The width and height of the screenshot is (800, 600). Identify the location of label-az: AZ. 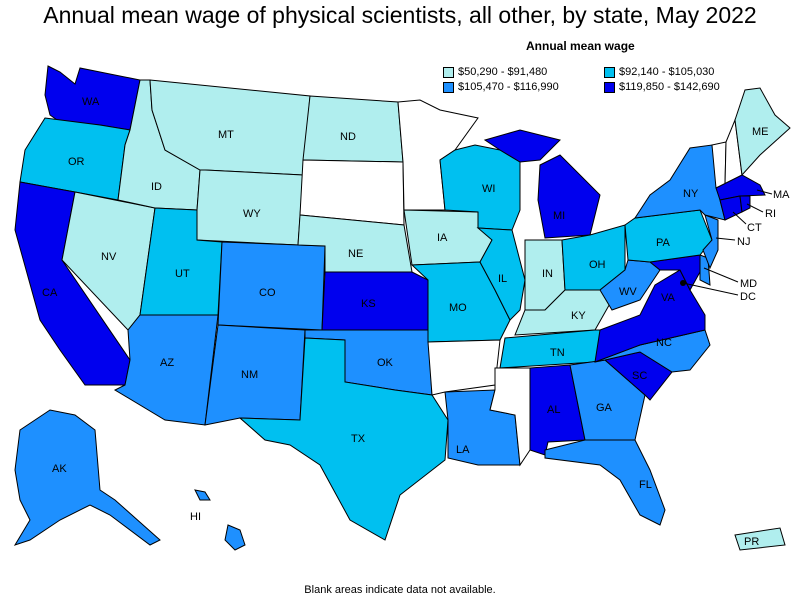
(167, 363).